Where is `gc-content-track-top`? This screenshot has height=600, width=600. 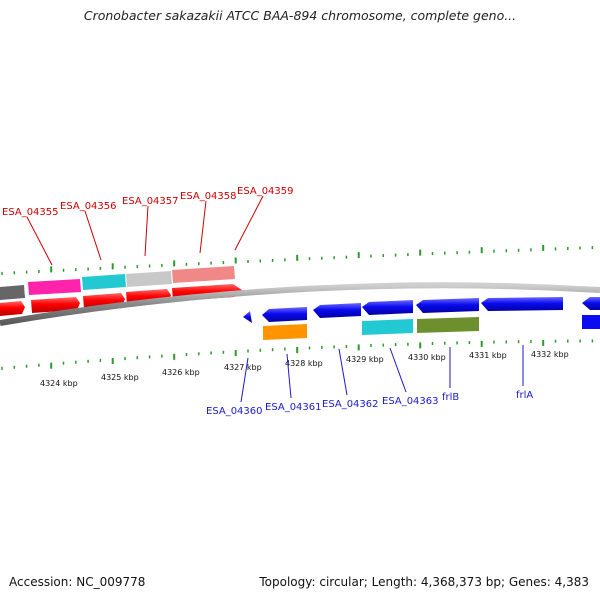 gc-content-track-top is located at coordinates (297, 259).